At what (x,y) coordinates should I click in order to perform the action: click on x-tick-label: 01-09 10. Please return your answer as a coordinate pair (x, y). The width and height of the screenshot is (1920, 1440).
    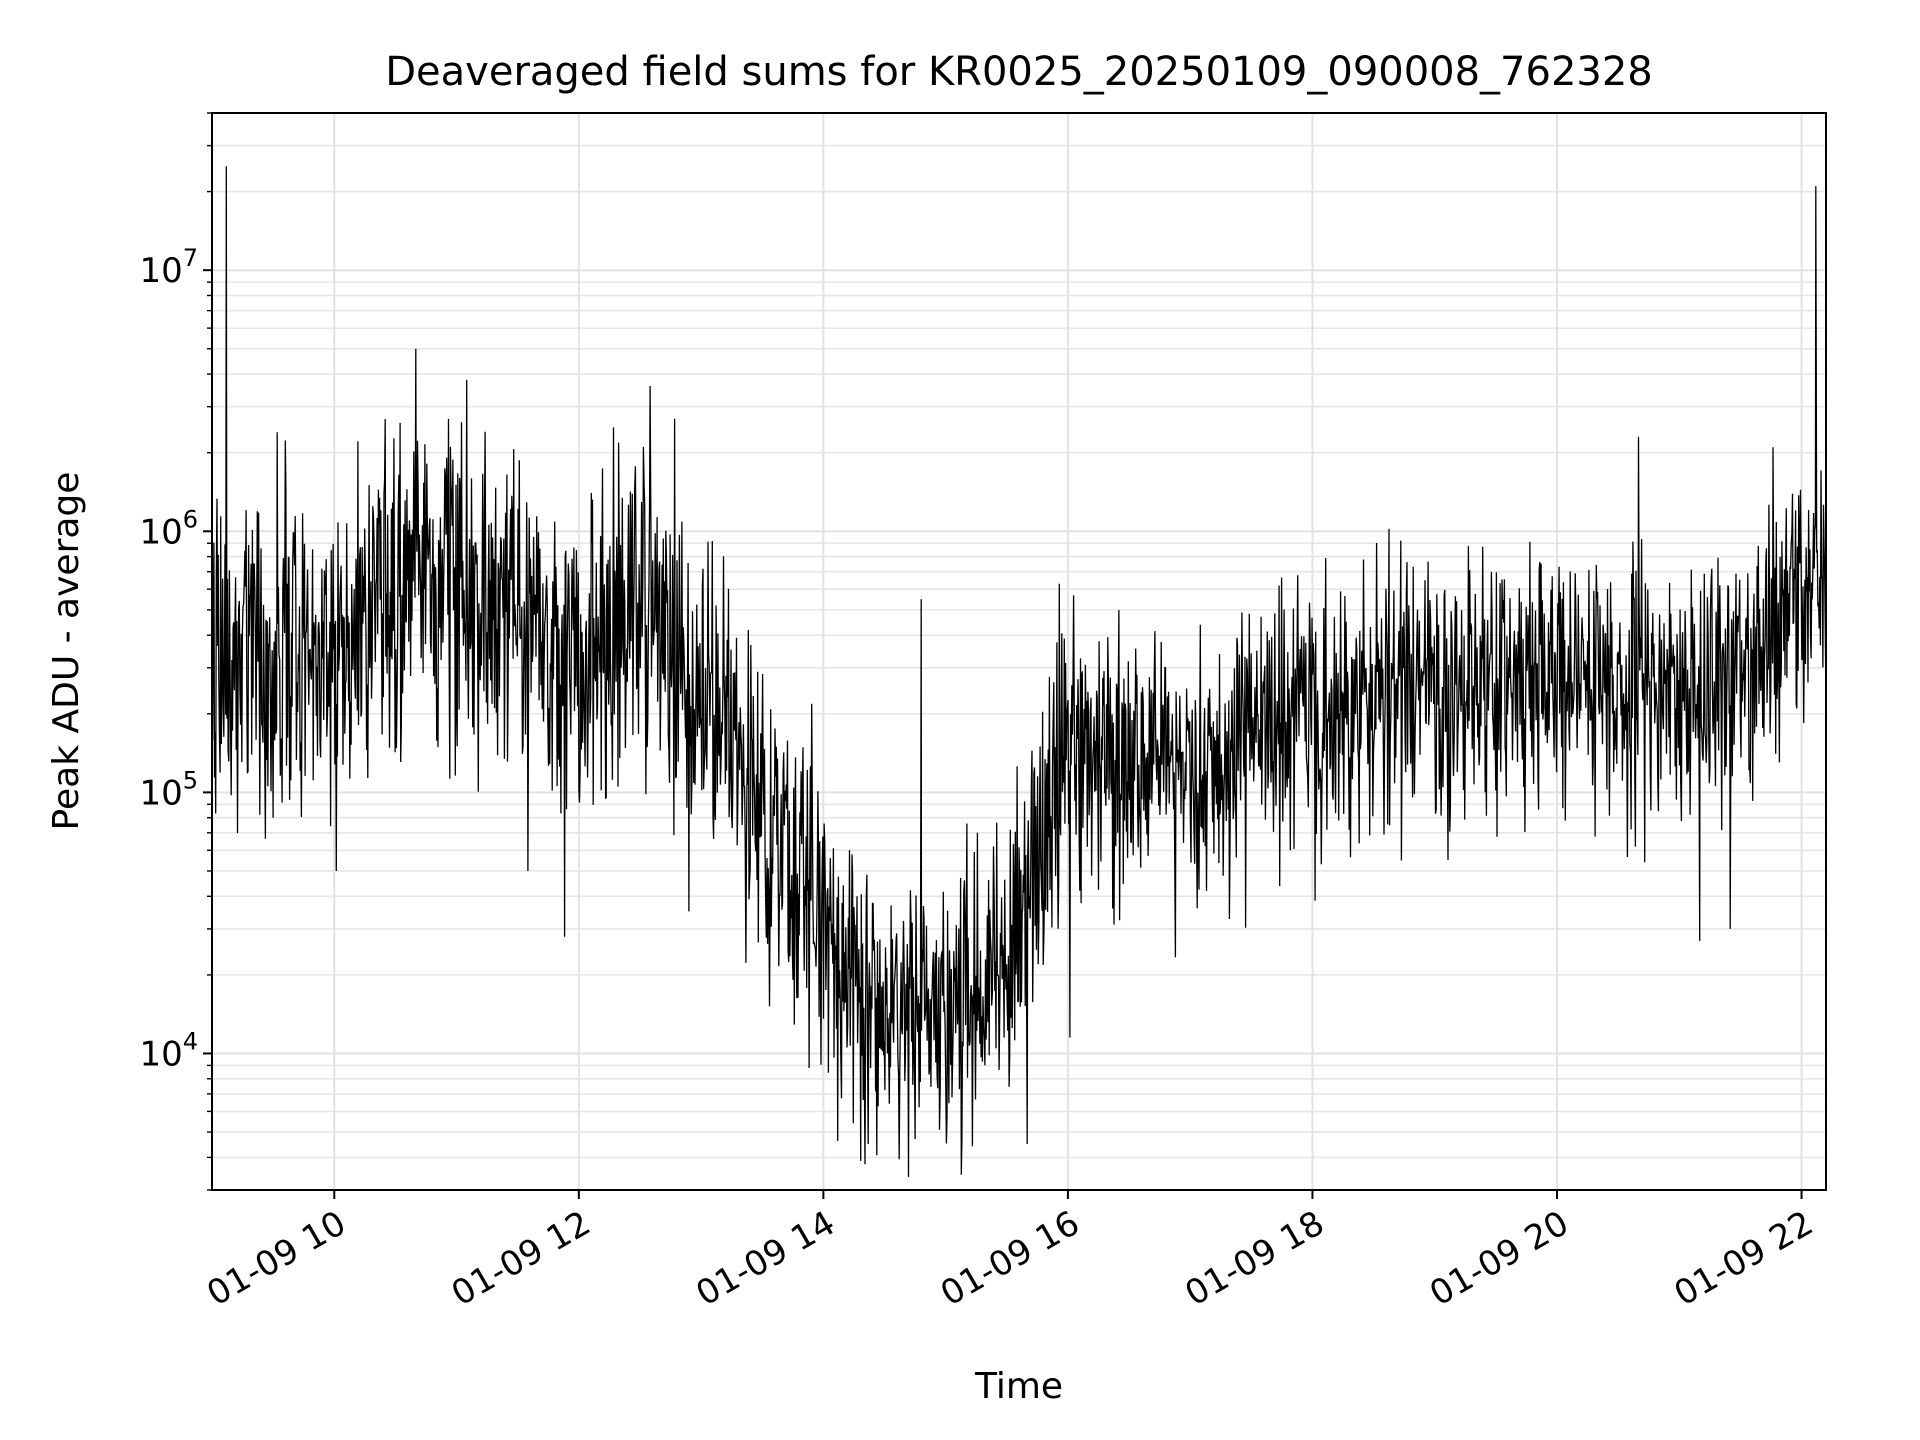
    Looking at the image, I should click on (276, 1258).